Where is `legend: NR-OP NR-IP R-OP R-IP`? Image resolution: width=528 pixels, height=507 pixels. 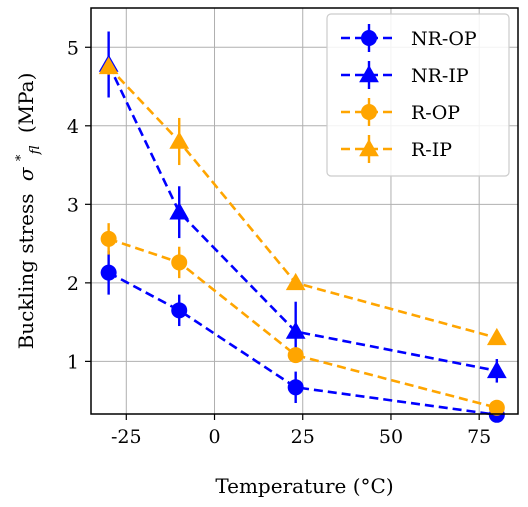
legend: NR-OP NR-IP R-OP R-IP is located at coordinates (418, 95).